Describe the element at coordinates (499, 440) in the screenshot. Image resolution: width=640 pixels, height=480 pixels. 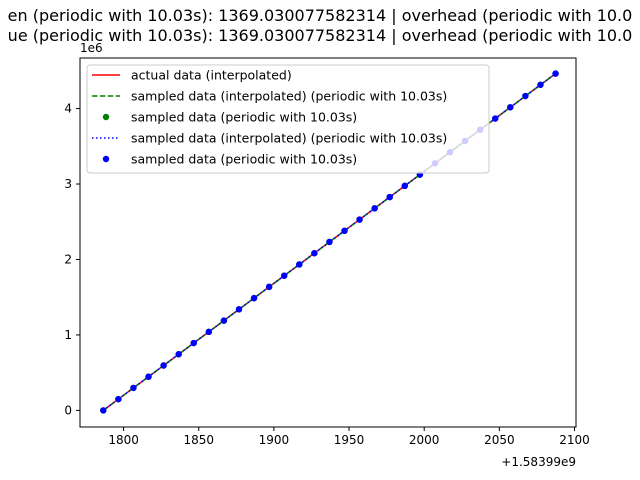
I see `x-tick-label: 2050` at that location.